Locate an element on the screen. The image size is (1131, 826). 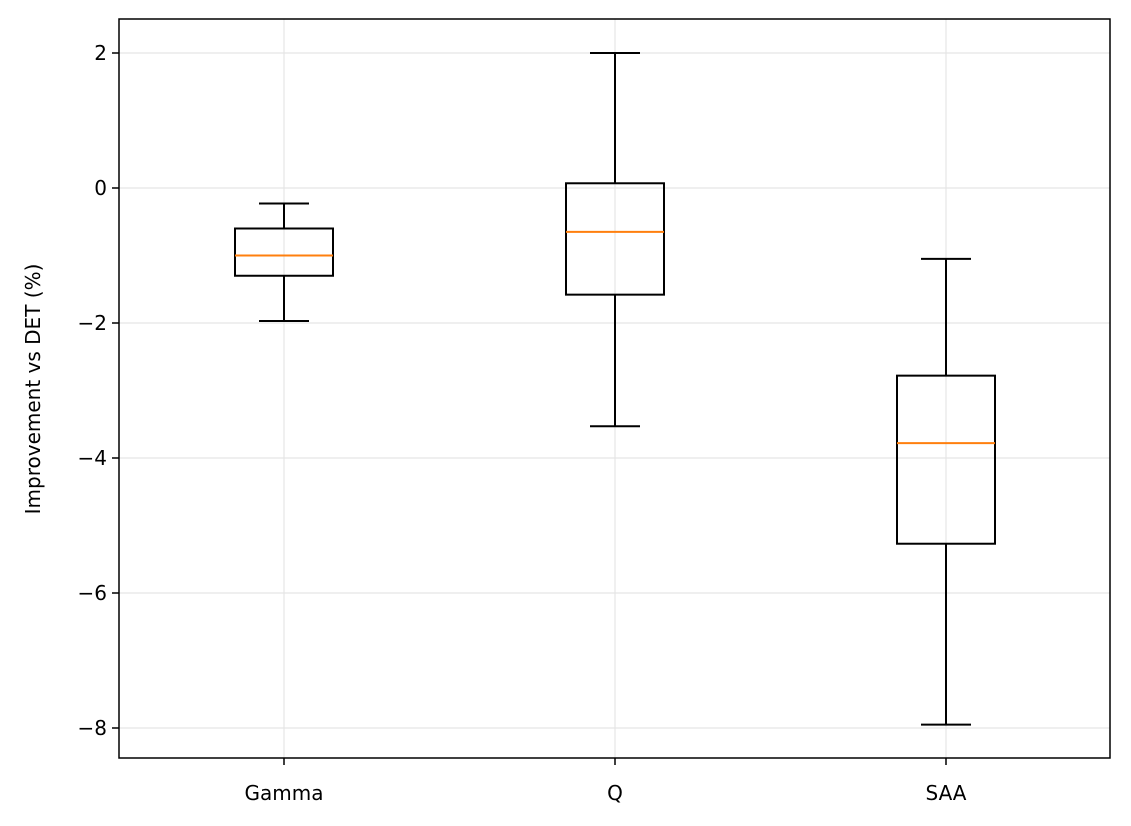
x-tick-label-saa: SAA is located at coordinates (946, 793).